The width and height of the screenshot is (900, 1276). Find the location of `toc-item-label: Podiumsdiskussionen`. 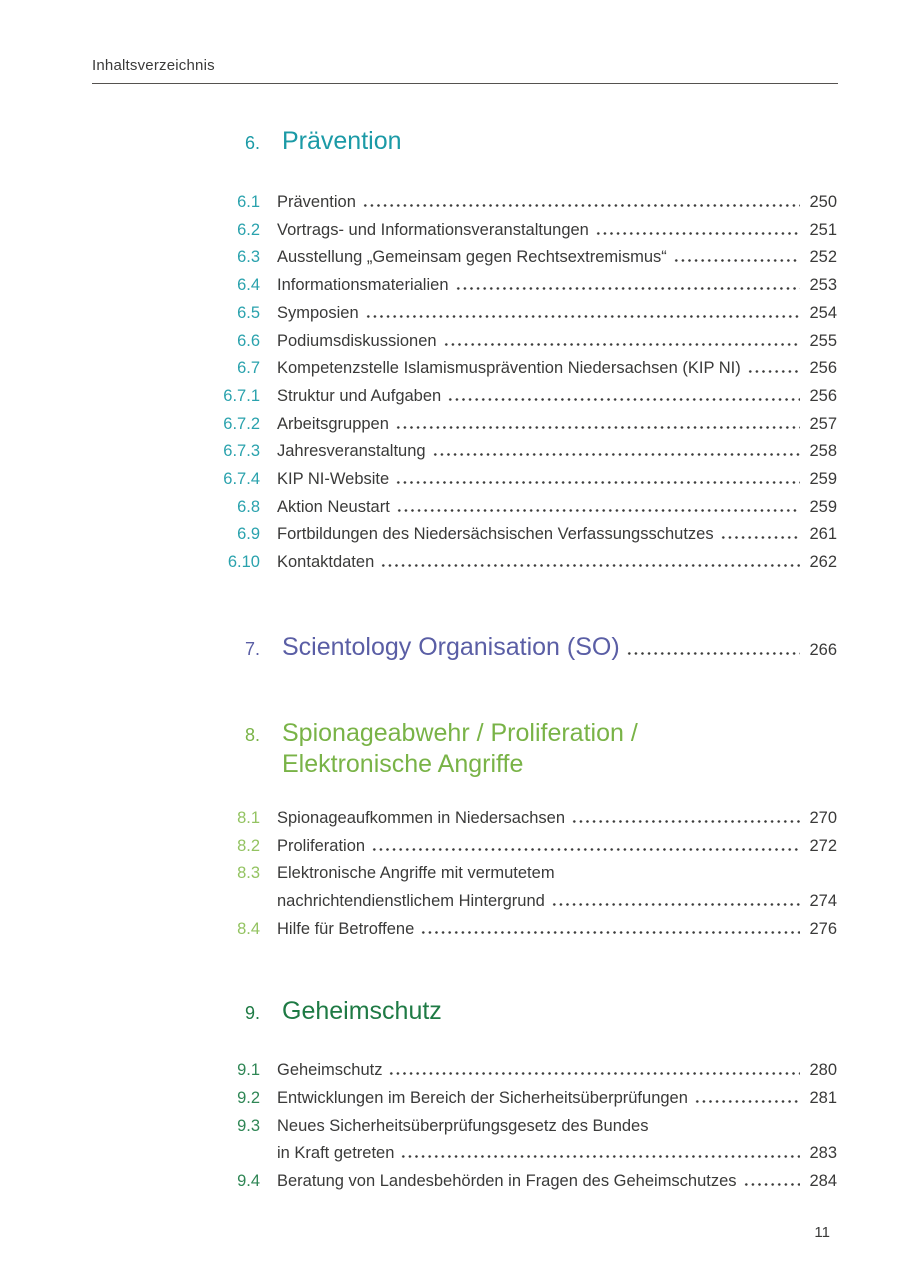

toc-item-label: Podiumsdiskussionen is located at coordinates (357, 340).